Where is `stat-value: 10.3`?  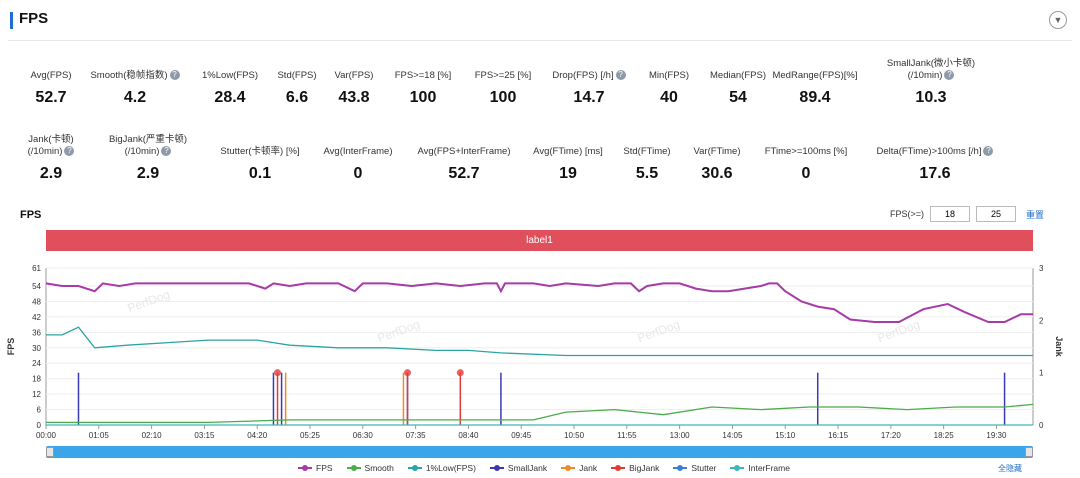 stat-value: 10.3 is located at coordinates (931, 97).